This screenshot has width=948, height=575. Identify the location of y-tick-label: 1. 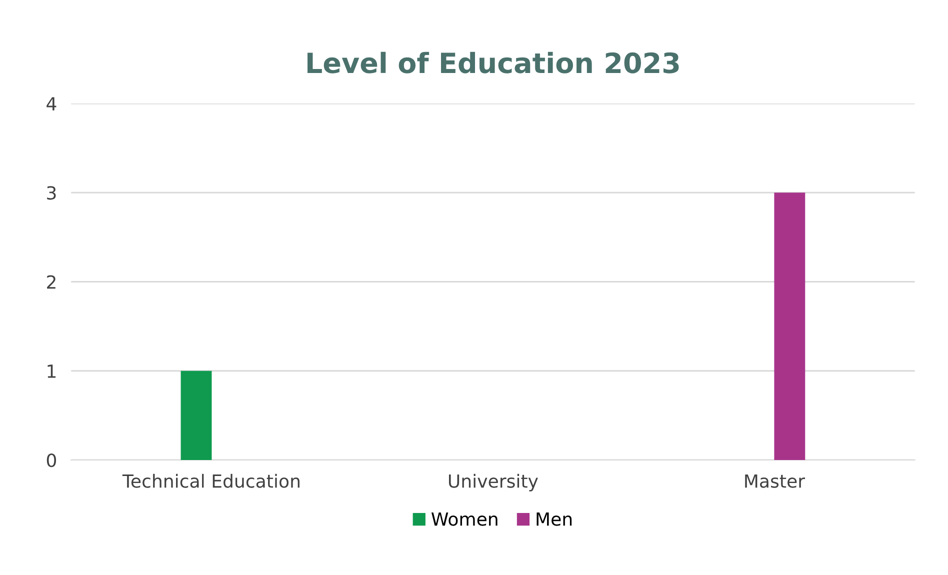
(52, 371).